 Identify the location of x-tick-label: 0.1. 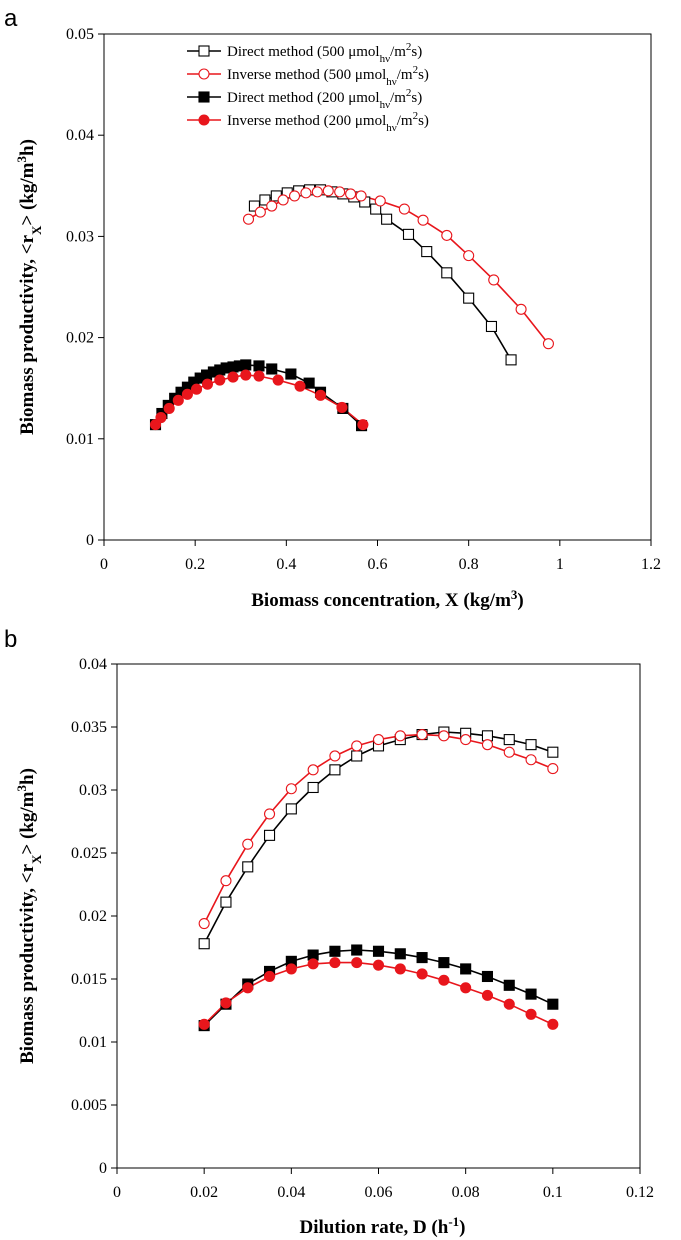
(553, 1192).